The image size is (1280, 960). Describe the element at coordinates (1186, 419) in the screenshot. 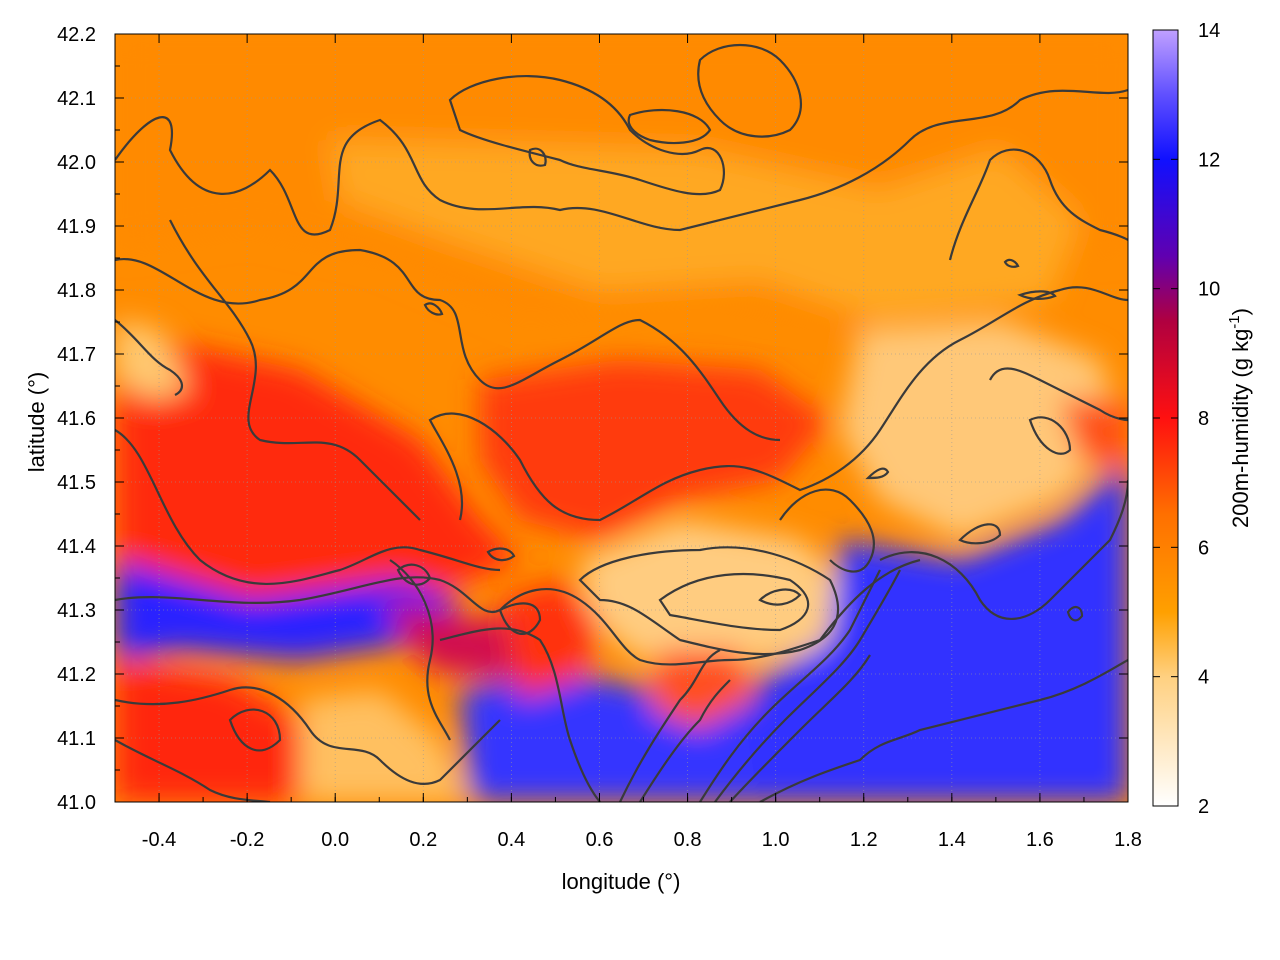

I see `colorbar-axis: 2 4 6 8 10 12 14` at that location.